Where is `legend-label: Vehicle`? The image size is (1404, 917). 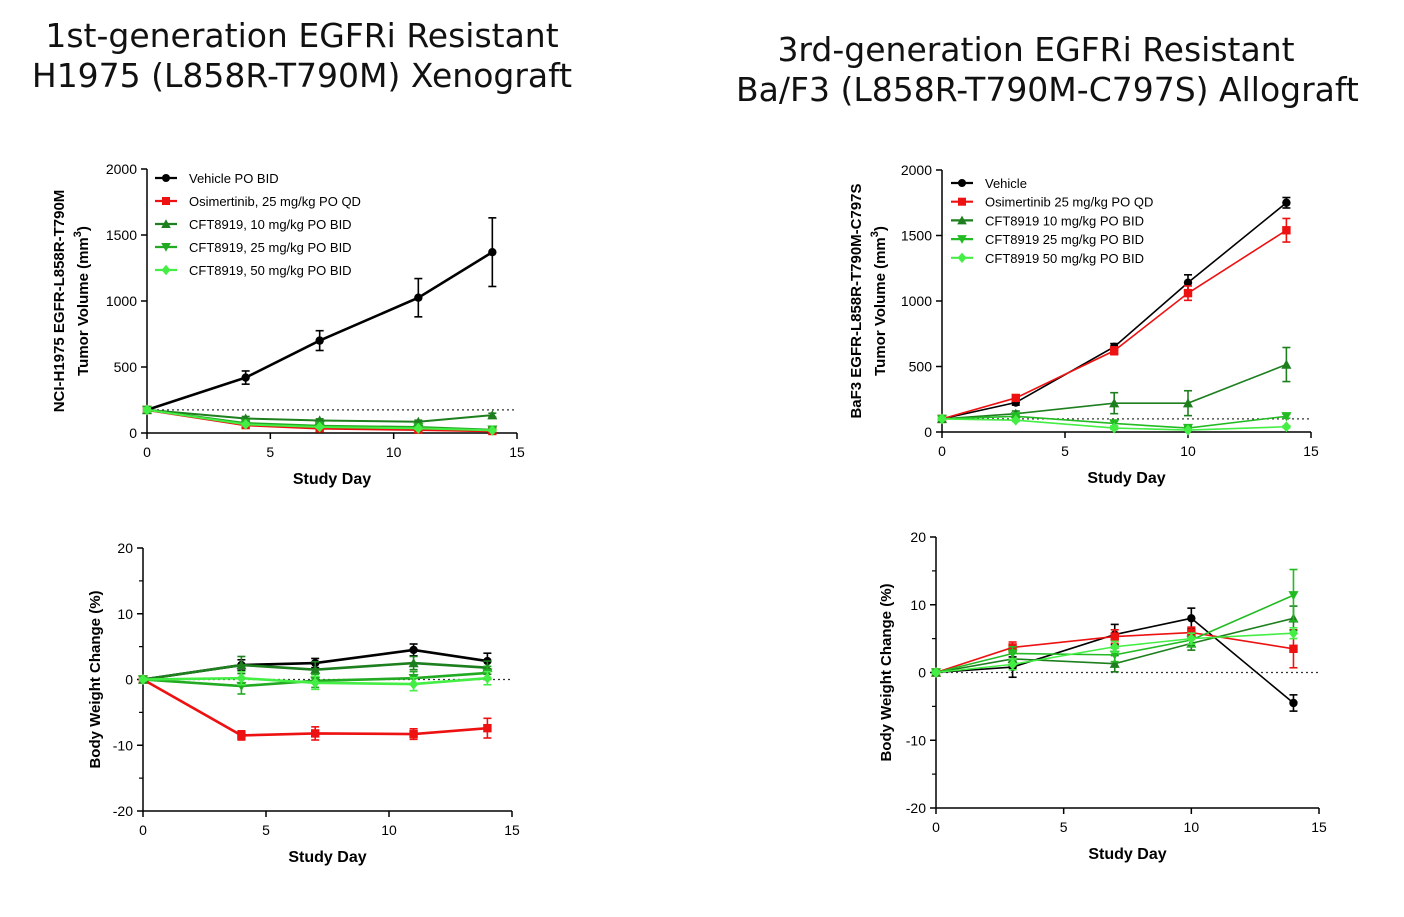
legend-label: Vehicle is located at coordinates (1006, 183).